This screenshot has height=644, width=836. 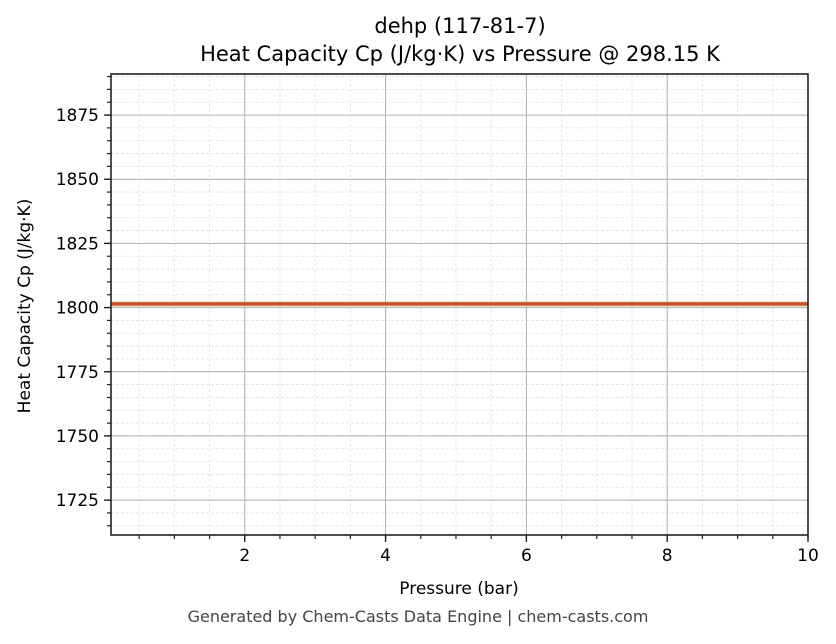 What do you see at coordinates (77, 180) in the screenshot?
I see `y-tick-label: 1850` at bounding box center [77, 180].